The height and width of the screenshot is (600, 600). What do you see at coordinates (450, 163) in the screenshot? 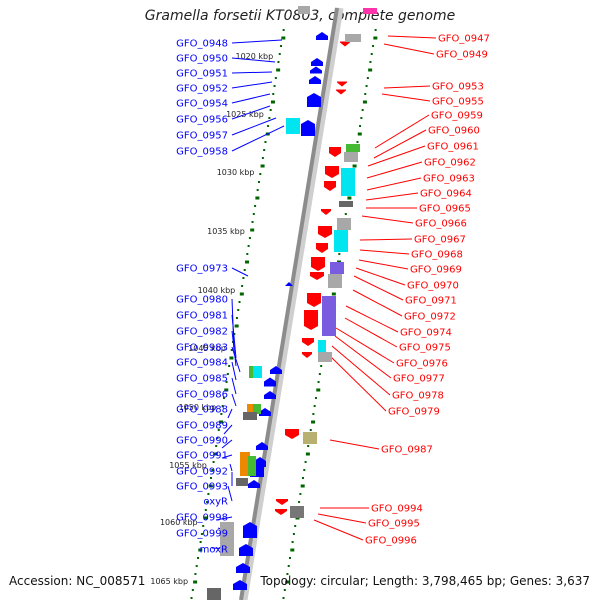
I see `right-gene-label: GFO_0962` at bounding box center [450, 163].